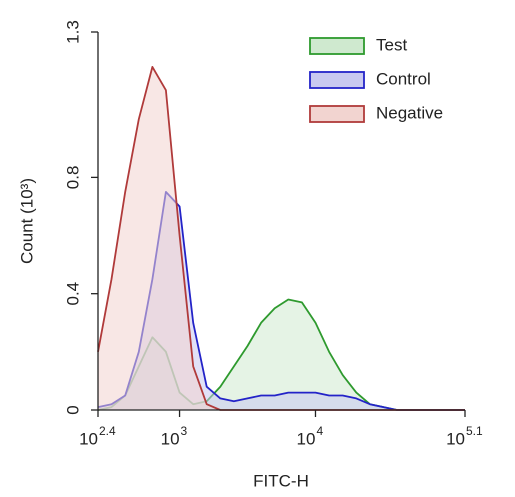 The image size is (515, 497). Describe the element at coordinates (72, 178) in the screenshot. I see `y-tick-label: 0.8` at that location.